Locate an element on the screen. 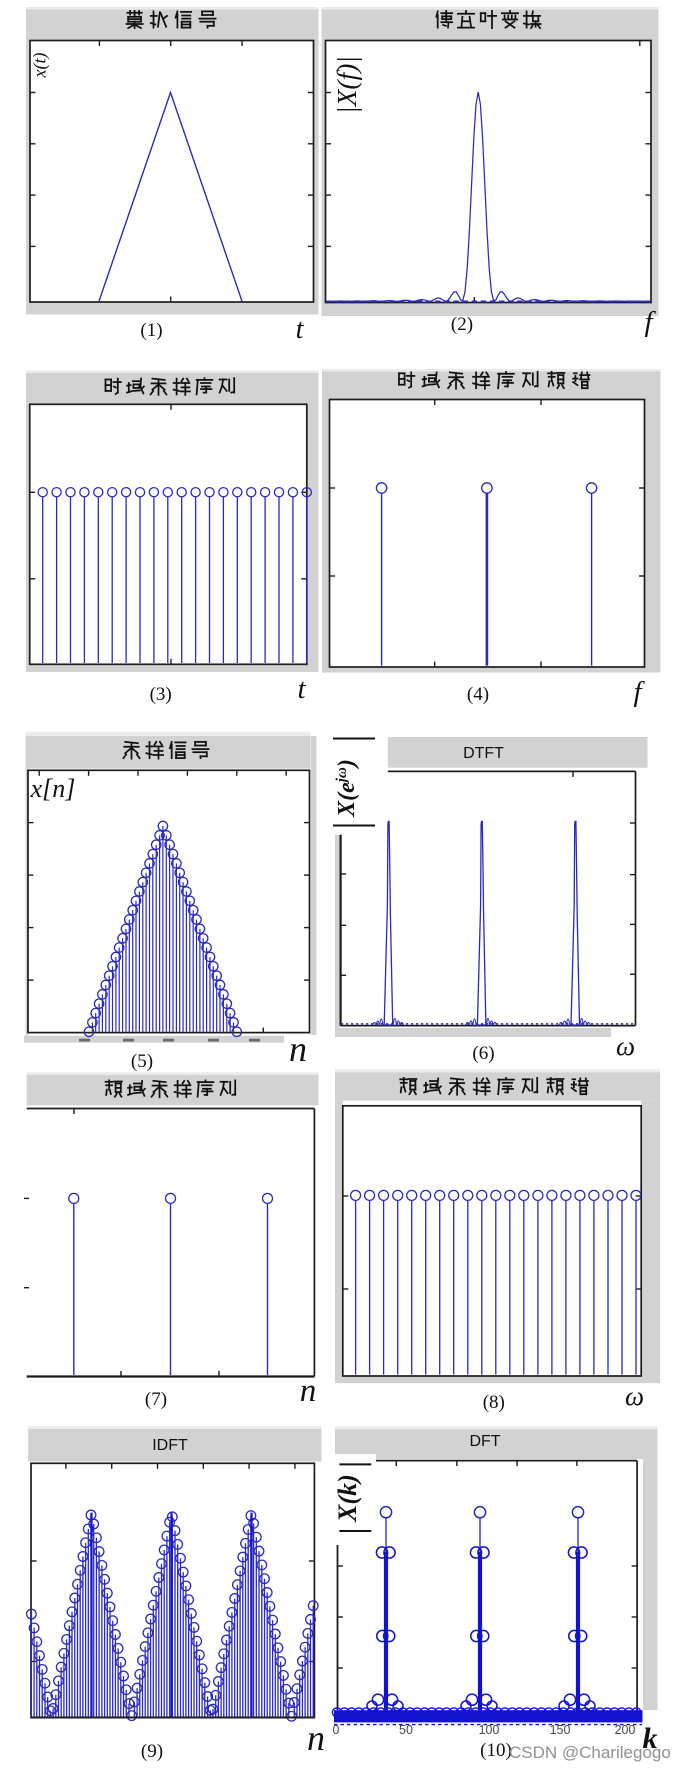  svg-text: DFT is located at coordinates (484, 1441).